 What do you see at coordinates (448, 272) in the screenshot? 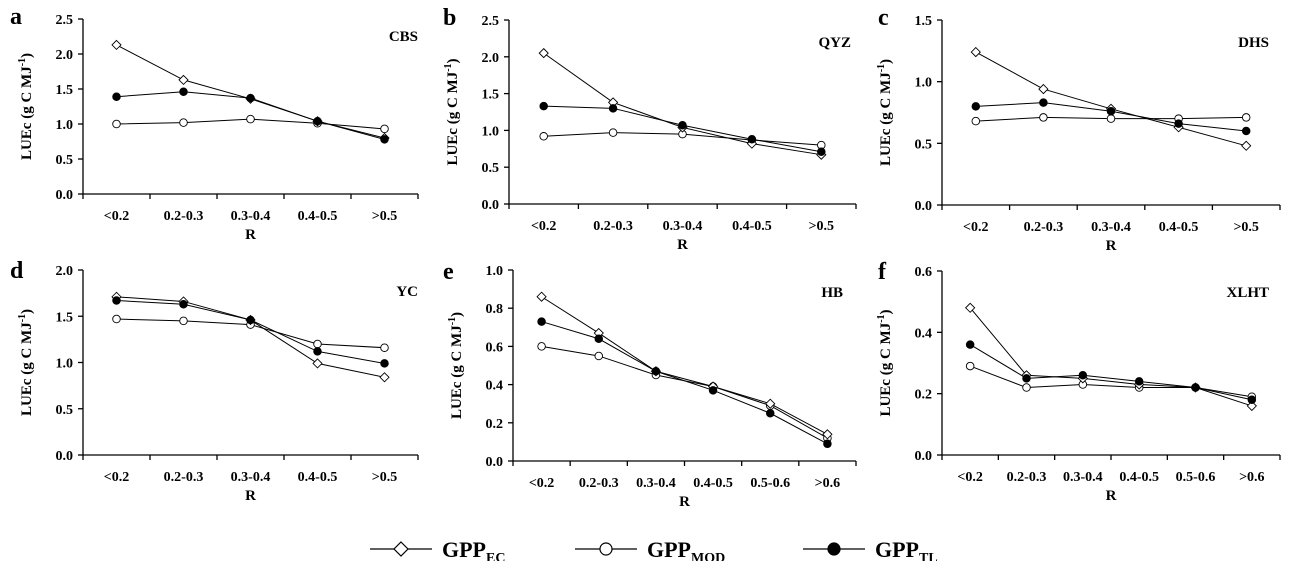
I see `panel-letter: e` at bounding box center [448, 272].